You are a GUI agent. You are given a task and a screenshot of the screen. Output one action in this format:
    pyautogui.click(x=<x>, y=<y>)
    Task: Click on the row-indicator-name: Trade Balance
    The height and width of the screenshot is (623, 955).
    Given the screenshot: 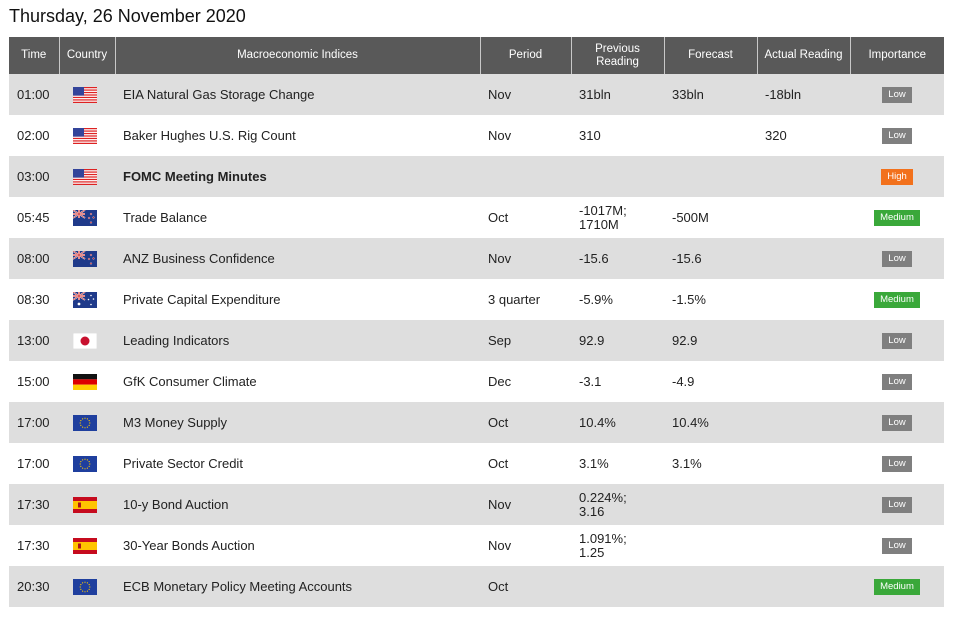 What is the action you would take?
    pyautogui.click(x=297, y=217)
    